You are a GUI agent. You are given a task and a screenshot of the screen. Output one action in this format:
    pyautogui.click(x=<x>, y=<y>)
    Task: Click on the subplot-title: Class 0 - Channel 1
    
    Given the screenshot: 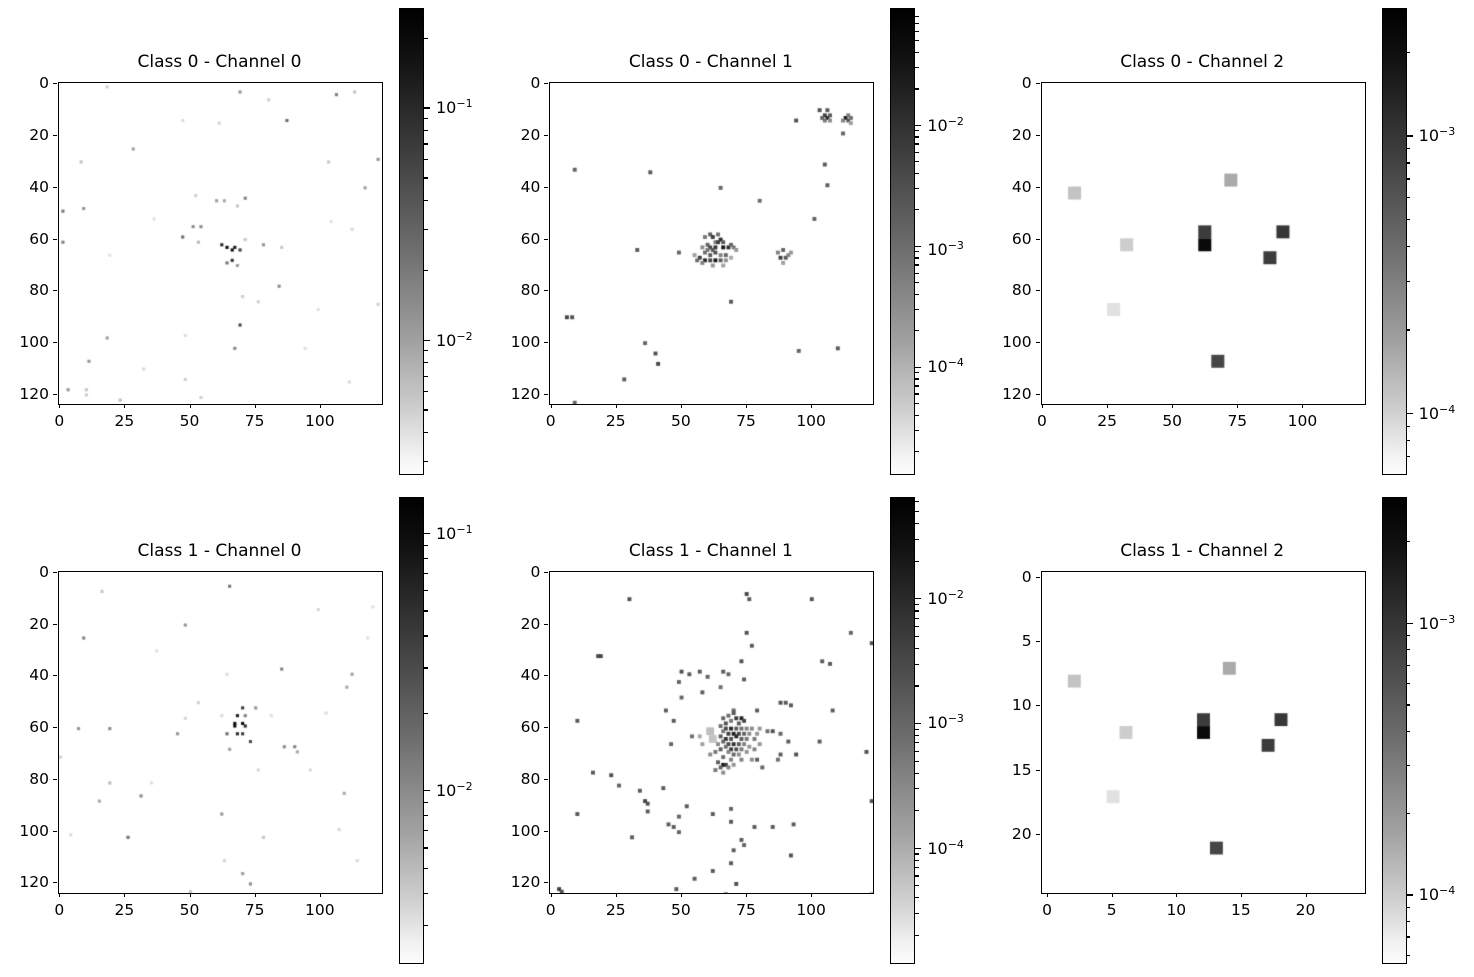 What is the action you would take?
    pyautogui.click(x=710, y=62)
    